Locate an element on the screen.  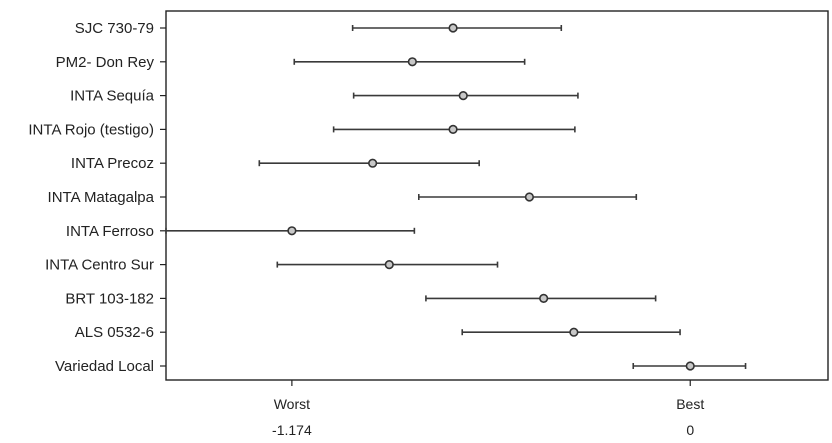
category-label: SJC 730-79 is located at coordinates (114, 28).